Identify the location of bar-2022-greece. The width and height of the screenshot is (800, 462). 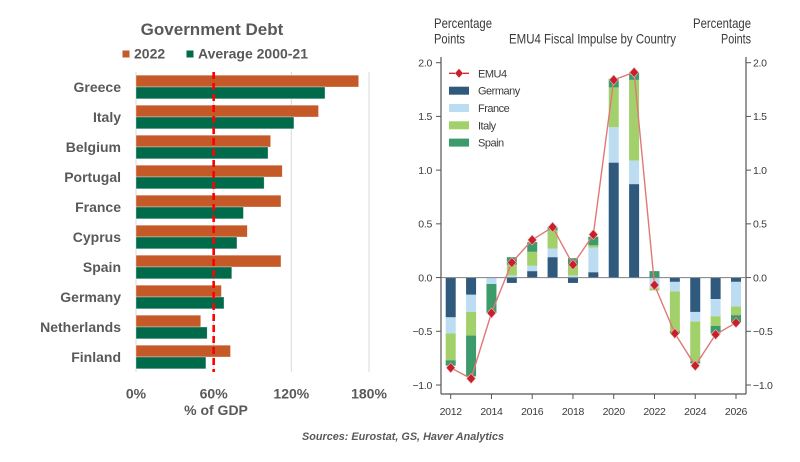
(247, 81).